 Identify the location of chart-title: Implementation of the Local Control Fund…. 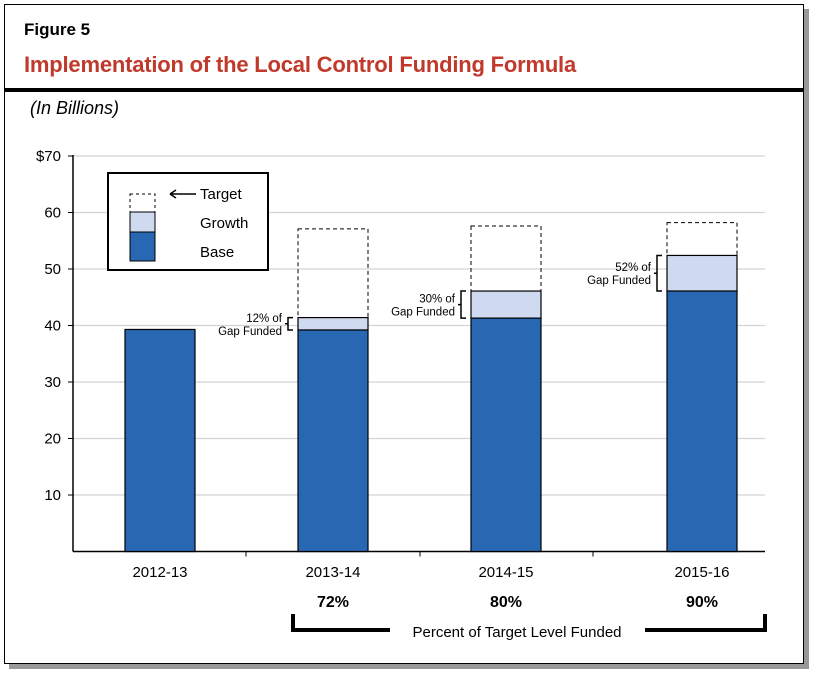
(300, 64).